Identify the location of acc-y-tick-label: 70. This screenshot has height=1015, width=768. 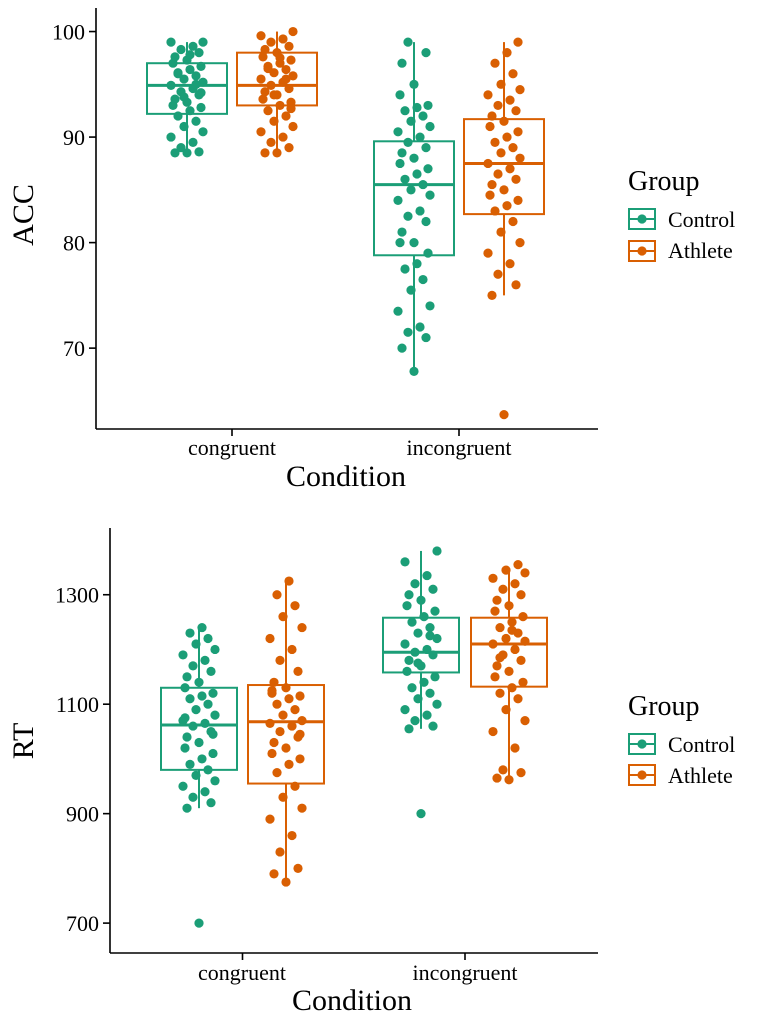
(74, 348).